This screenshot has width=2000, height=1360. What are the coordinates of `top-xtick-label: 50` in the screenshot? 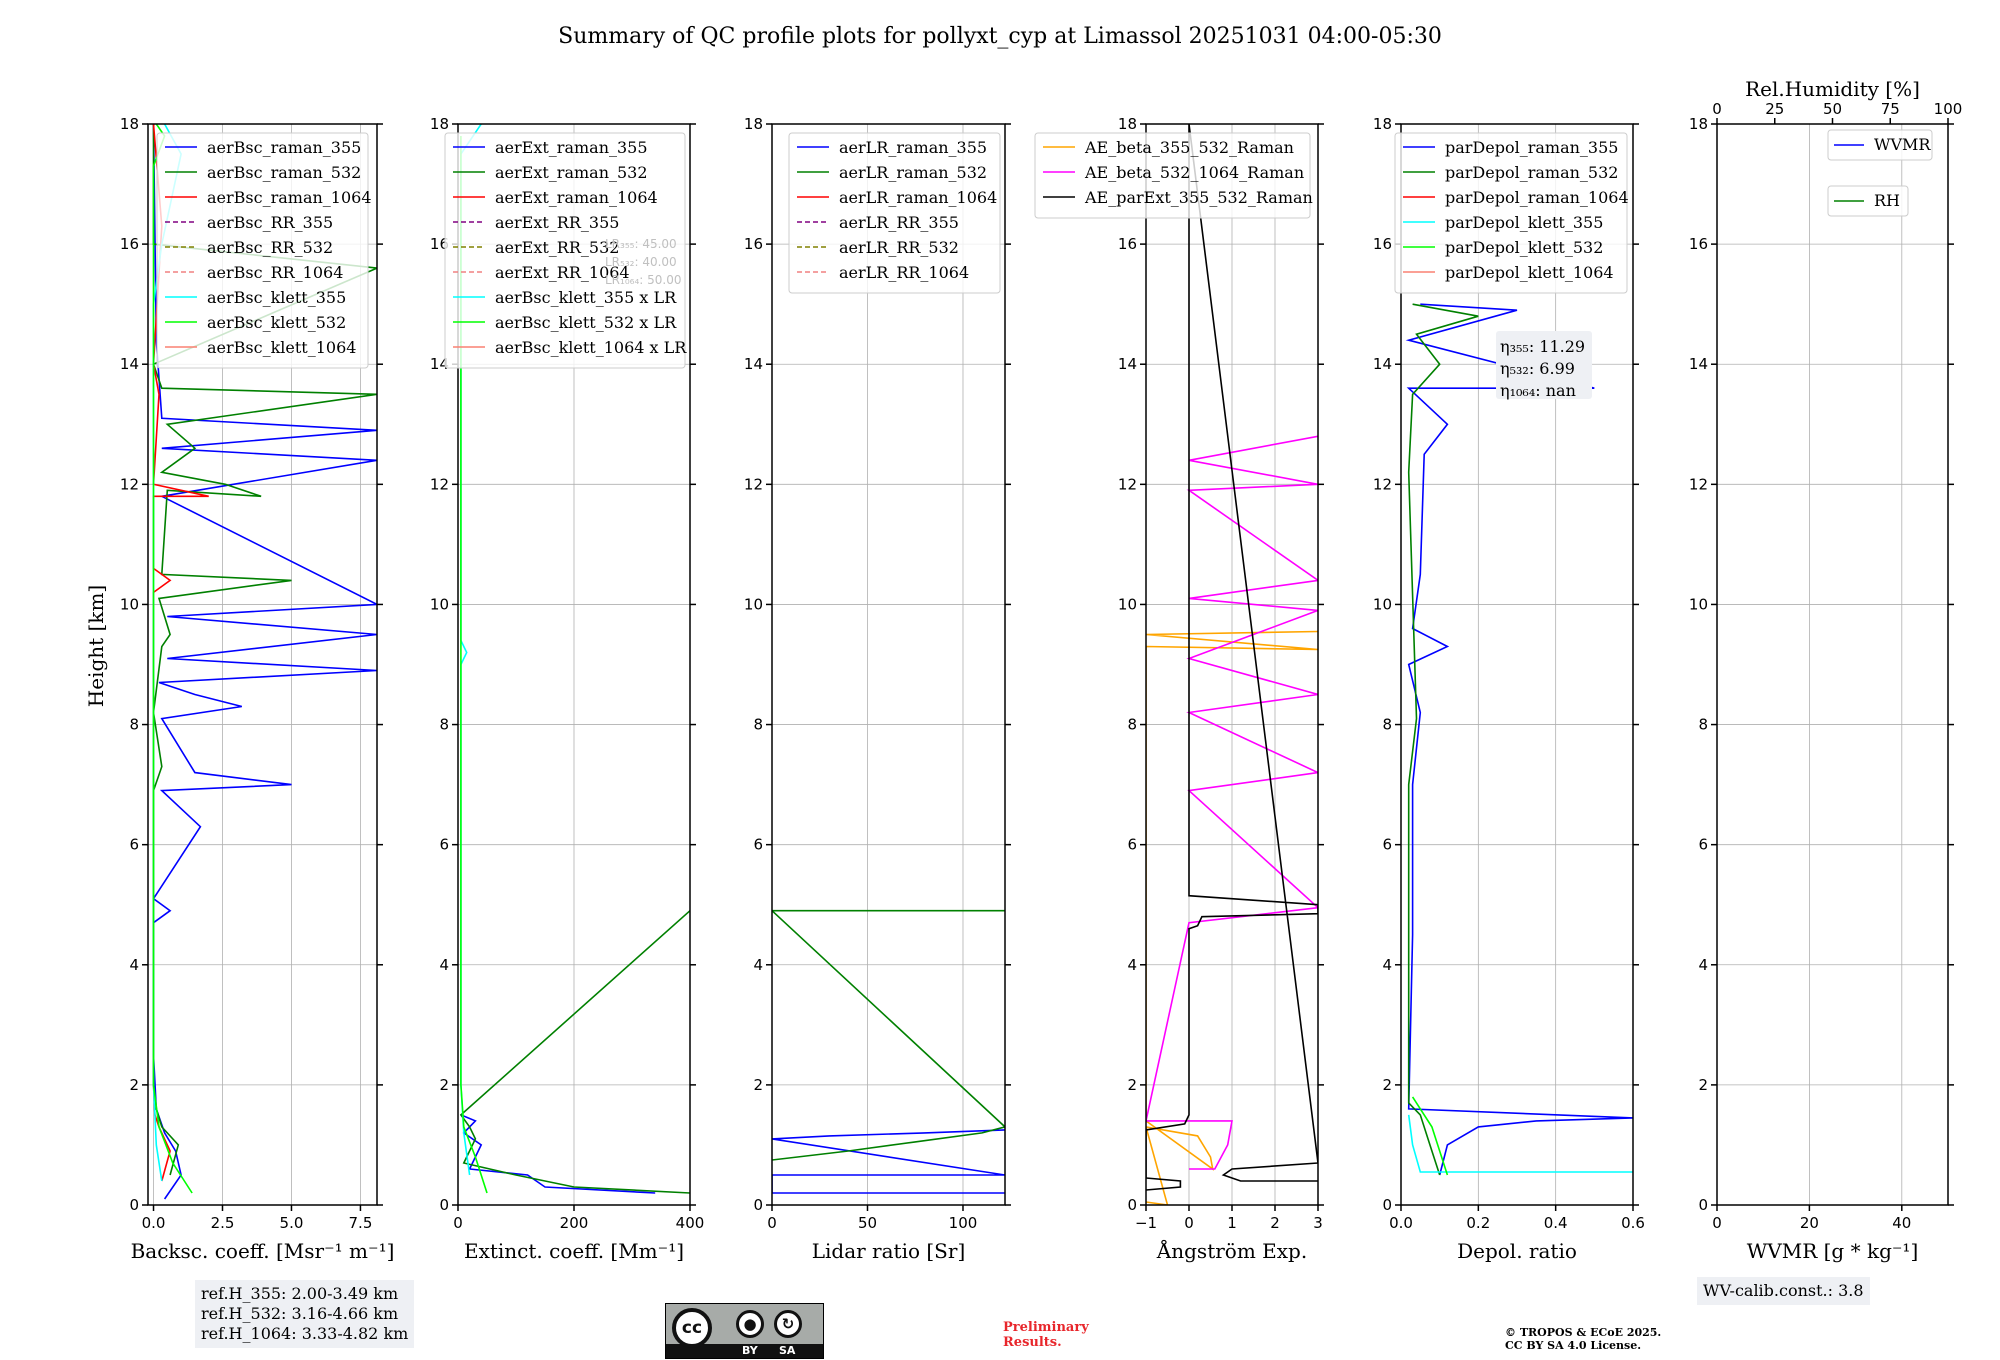 It's located at (1832, 109).